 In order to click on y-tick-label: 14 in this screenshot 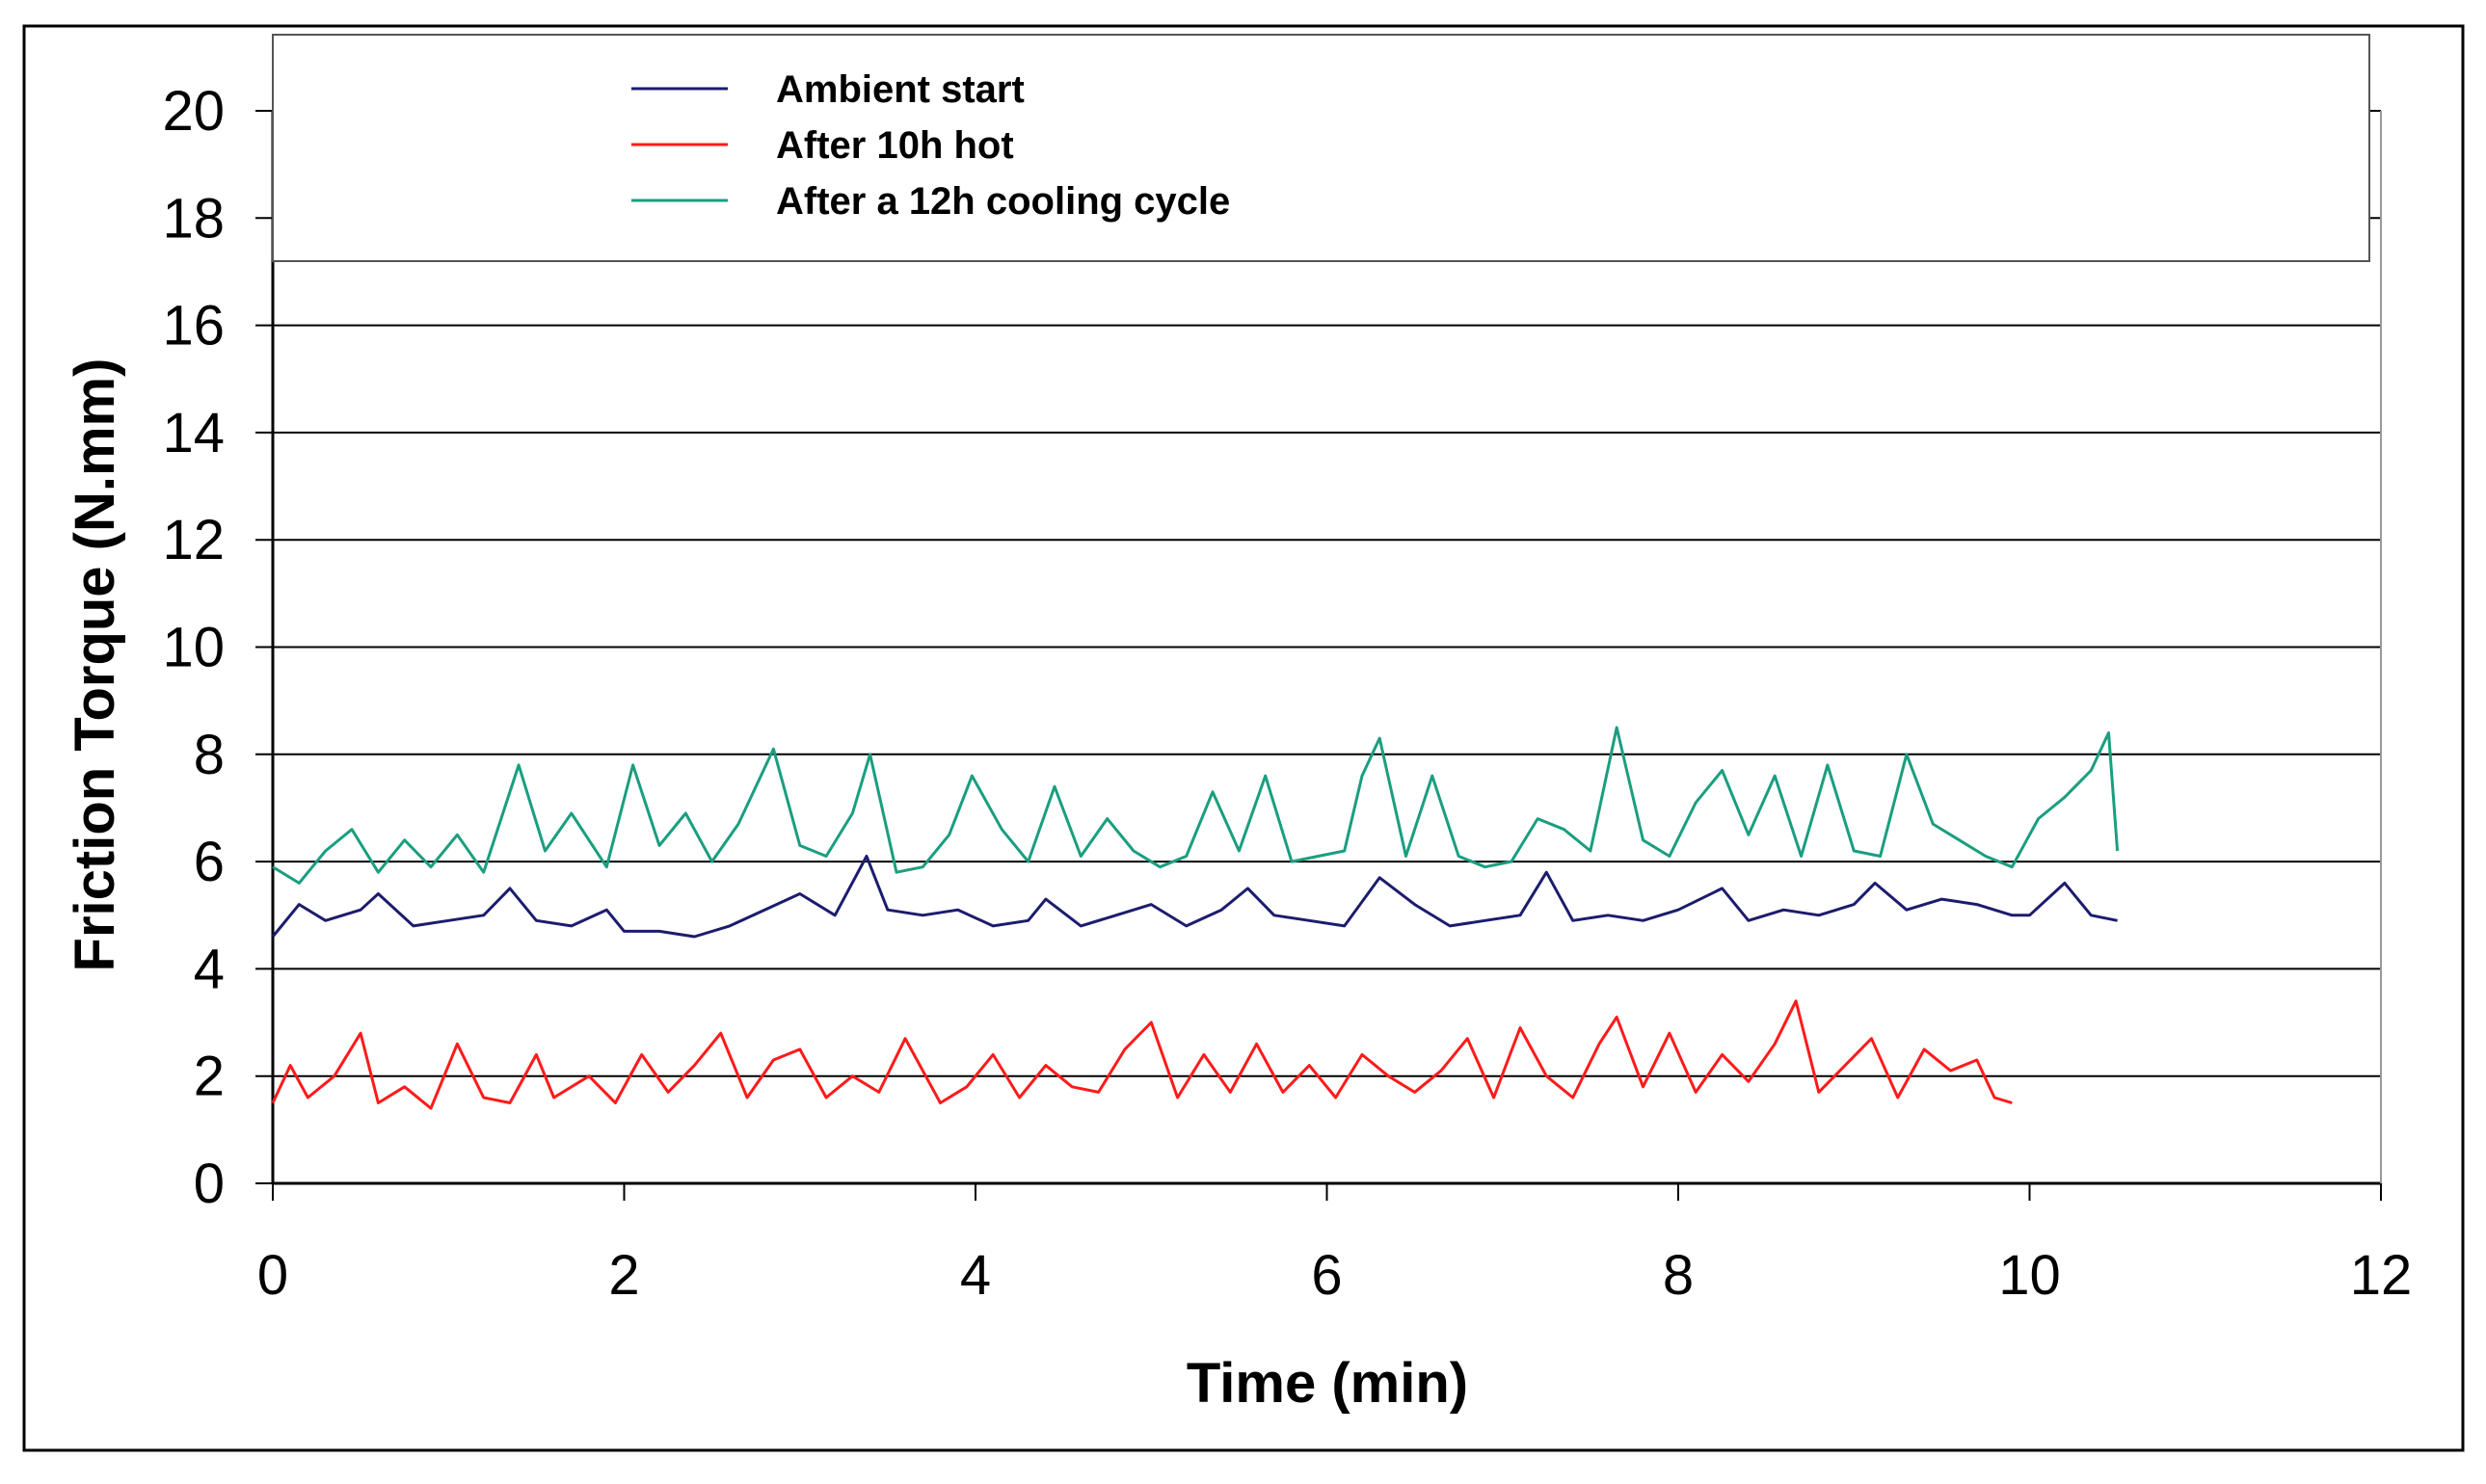, I will do `click(193, 433)`.